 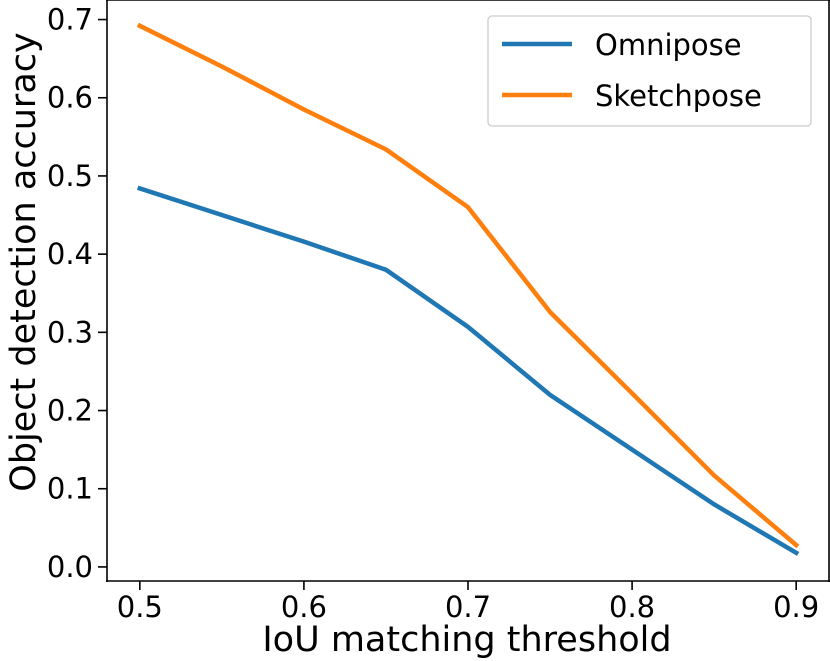 I want to click on legend: Omnipose Sketchpose, so click(x=649, y=71).